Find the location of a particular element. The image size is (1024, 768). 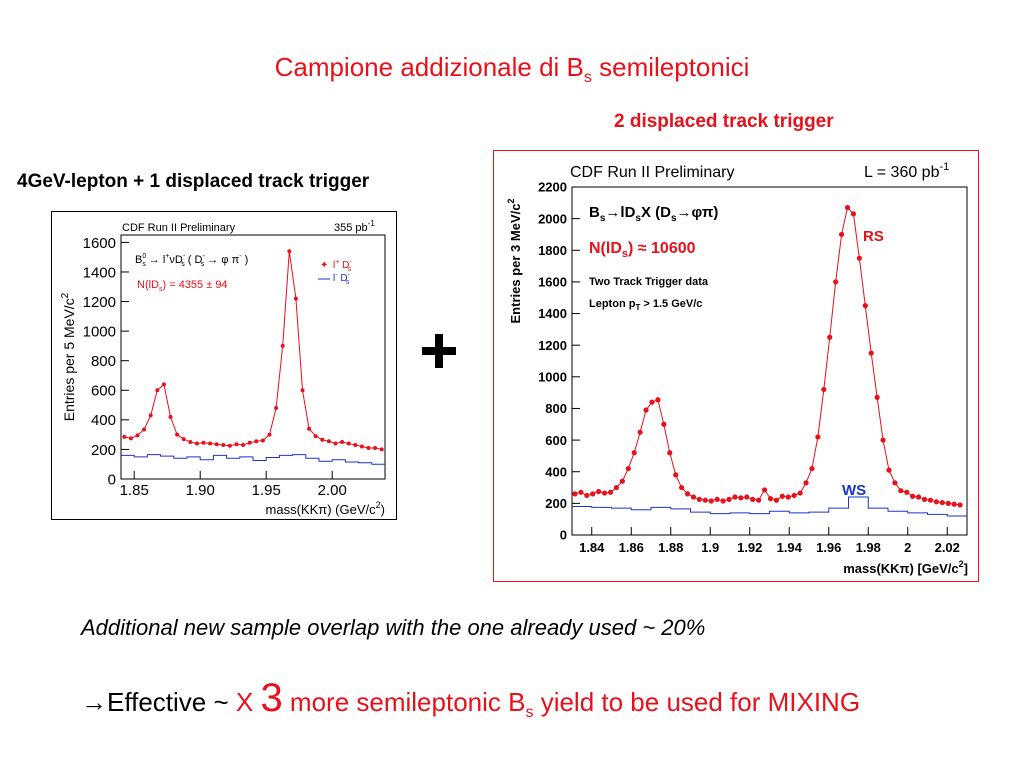

right-x-tick-label: 1.96 is located at coordinates (828, 547).